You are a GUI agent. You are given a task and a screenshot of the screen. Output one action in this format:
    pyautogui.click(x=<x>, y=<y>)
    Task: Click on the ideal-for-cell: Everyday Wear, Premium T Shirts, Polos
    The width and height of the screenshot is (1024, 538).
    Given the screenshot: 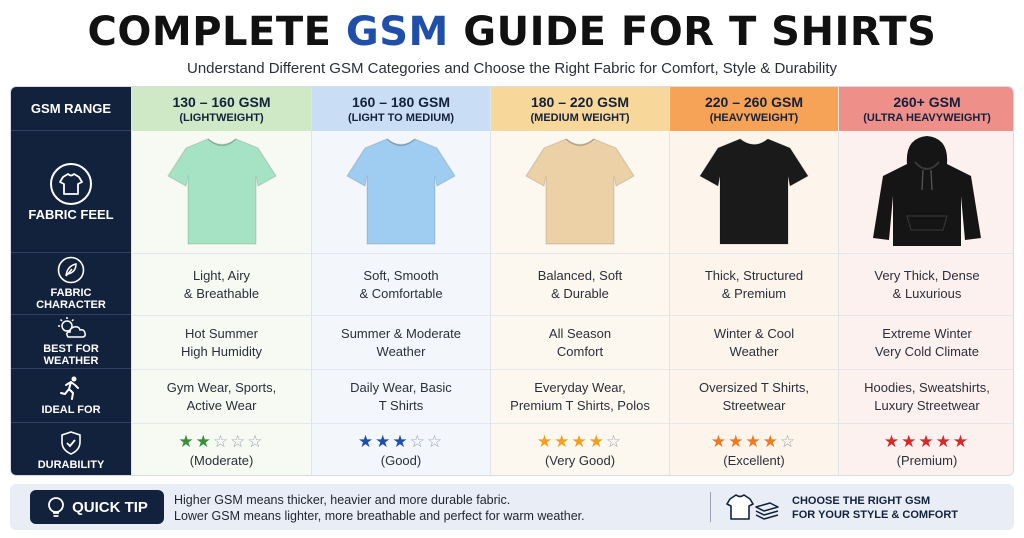 What is the action you would take?
    pyautogui.click(x=580, y=396)
    